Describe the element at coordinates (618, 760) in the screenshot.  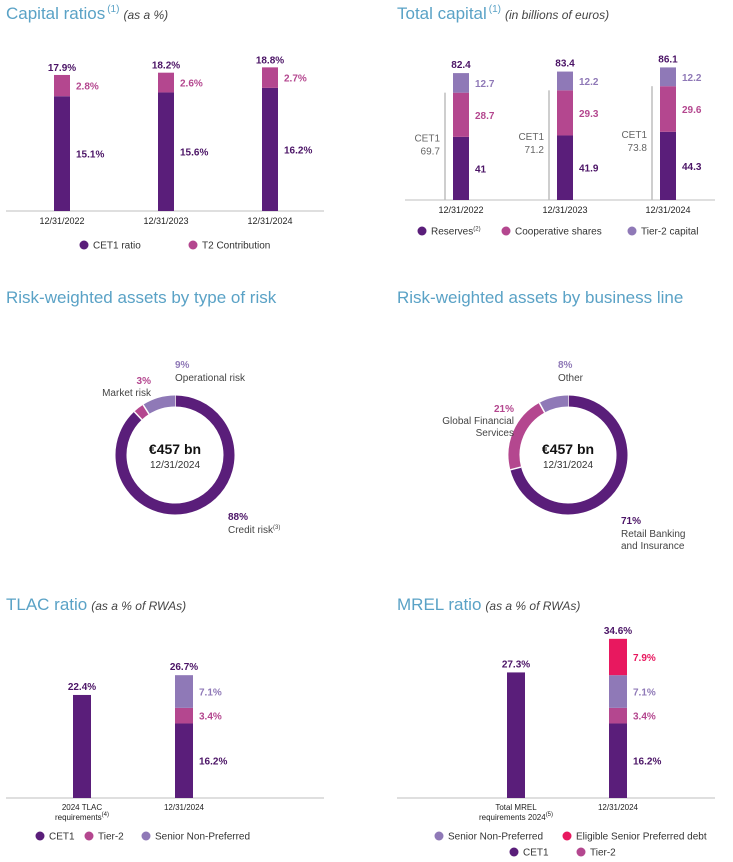
I see `mrel-bar-cet1` at that location.